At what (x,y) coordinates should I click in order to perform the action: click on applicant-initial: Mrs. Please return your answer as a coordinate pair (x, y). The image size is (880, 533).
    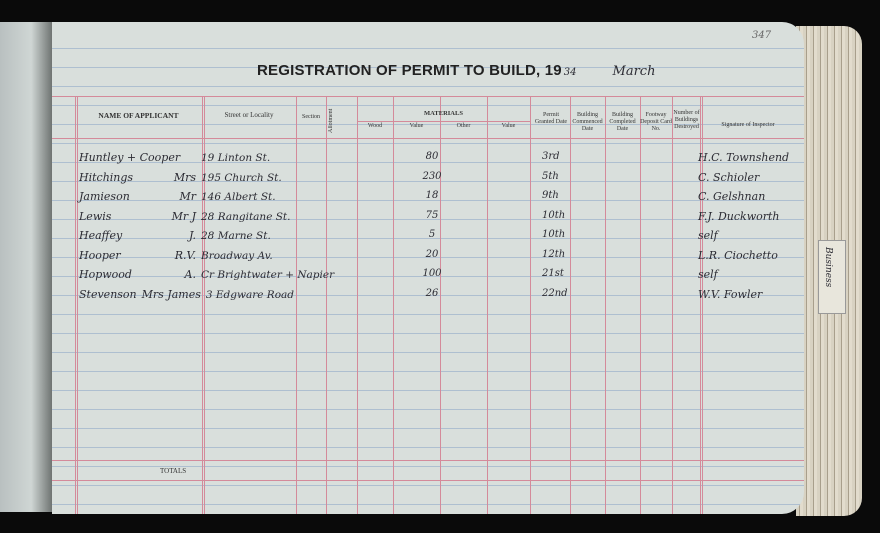
    Looking at the image, I should click on (184, 177).